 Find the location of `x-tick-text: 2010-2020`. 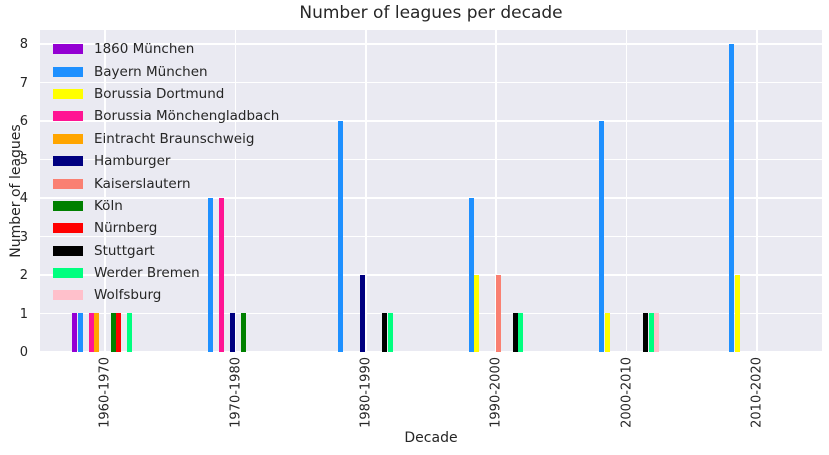

x-tick-text: 2010-2020 is located at coordinates (757, 392).